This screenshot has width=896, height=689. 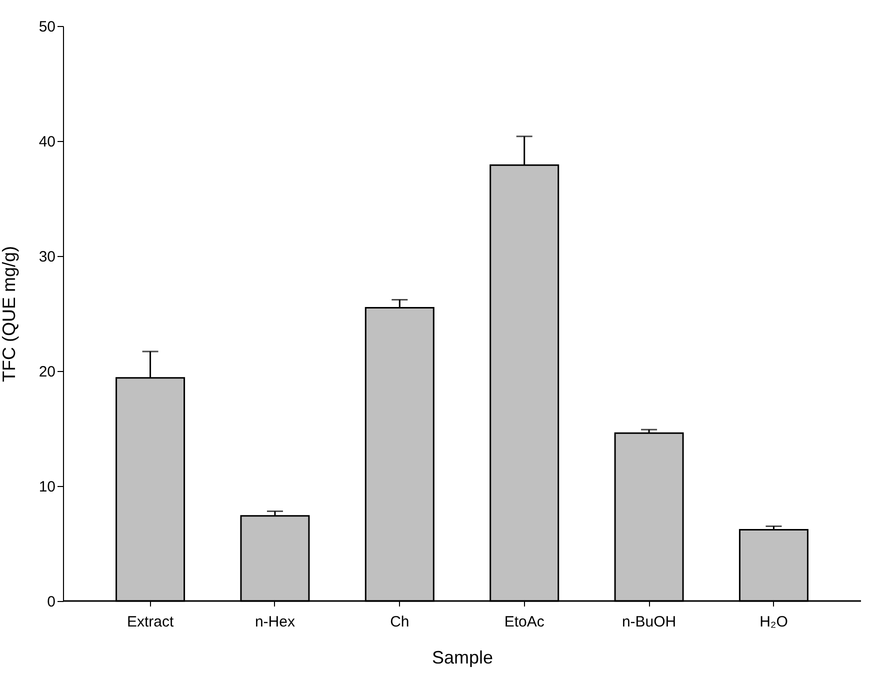 I want to click on y-tick-label: 0, so click(x=51, y=602).